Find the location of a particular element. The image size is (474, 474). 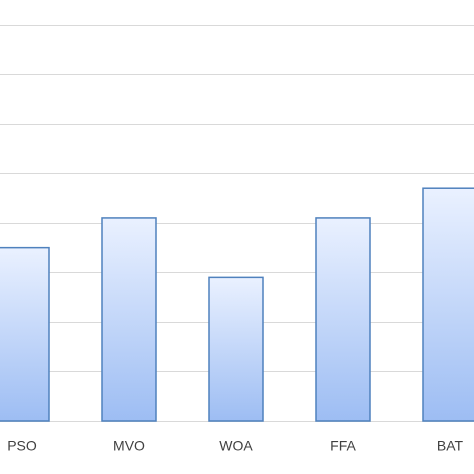

x-tick-label: BAT is located at coordinates (450, 446).